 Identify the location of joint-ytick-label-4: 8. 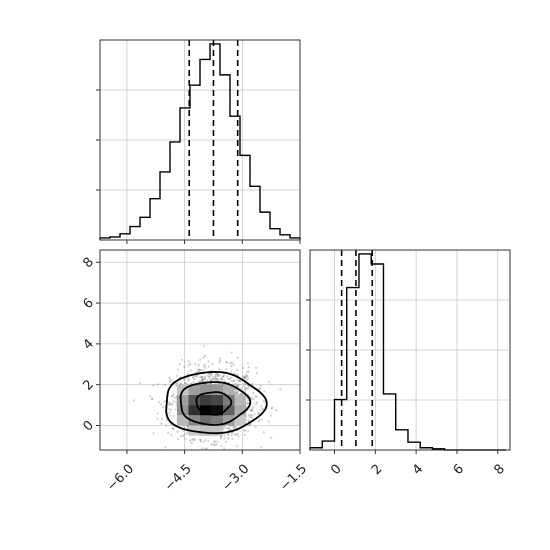
(89, 263).